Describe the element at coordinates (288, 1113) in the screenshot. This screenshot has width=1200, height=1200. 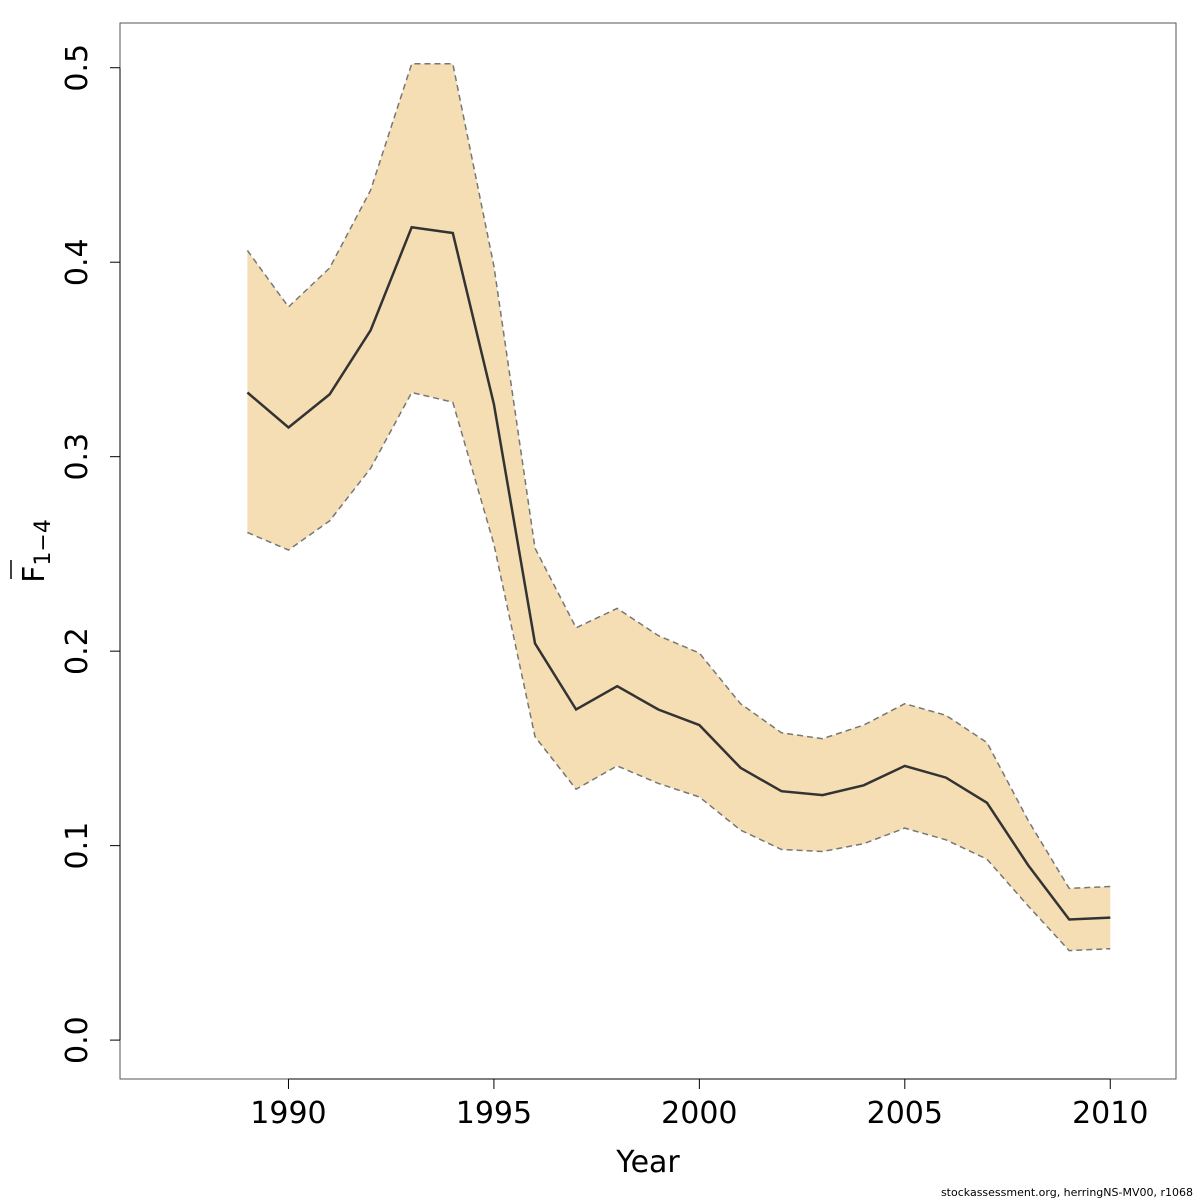
I see `x-tick-label-1990: 1990` at that location.